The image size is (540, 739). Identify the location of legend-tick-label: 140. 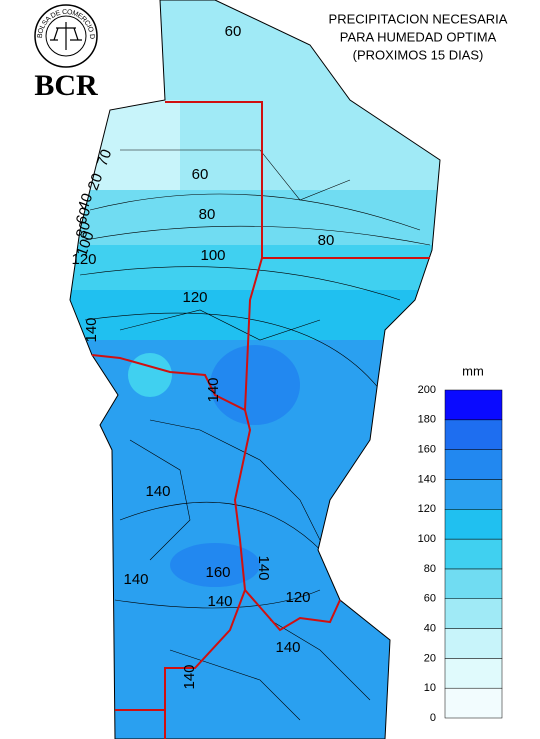
(427, 479).